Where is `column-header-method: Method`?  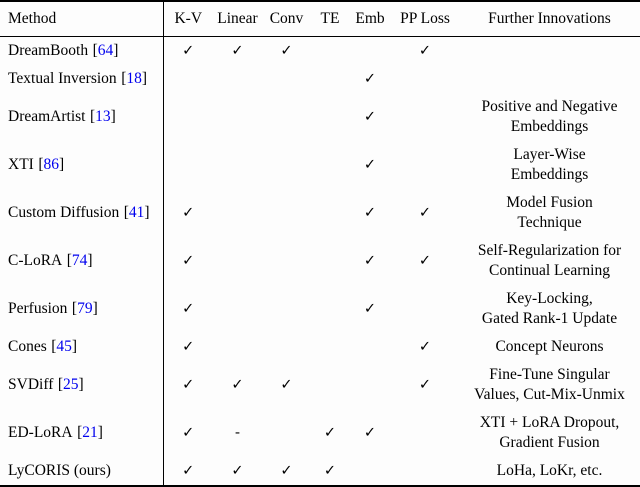
column-header-method: Method is located at coordinates (82, 19).